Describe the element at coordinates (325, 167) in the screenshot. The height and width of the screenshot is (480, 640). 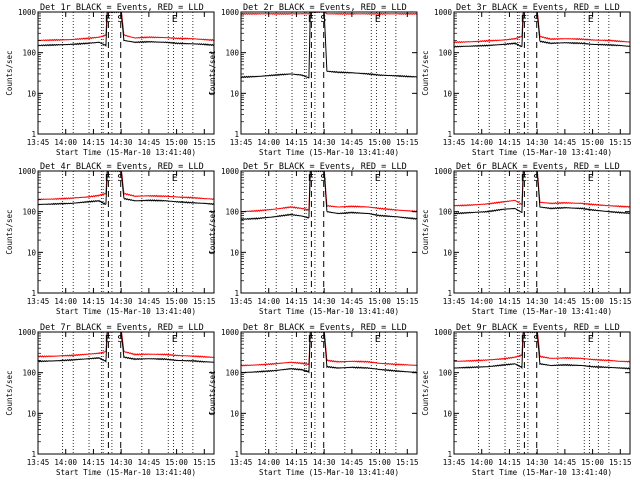
I see `panel-title: Det 5r BLACK = Events, RED = LLD` at that location.